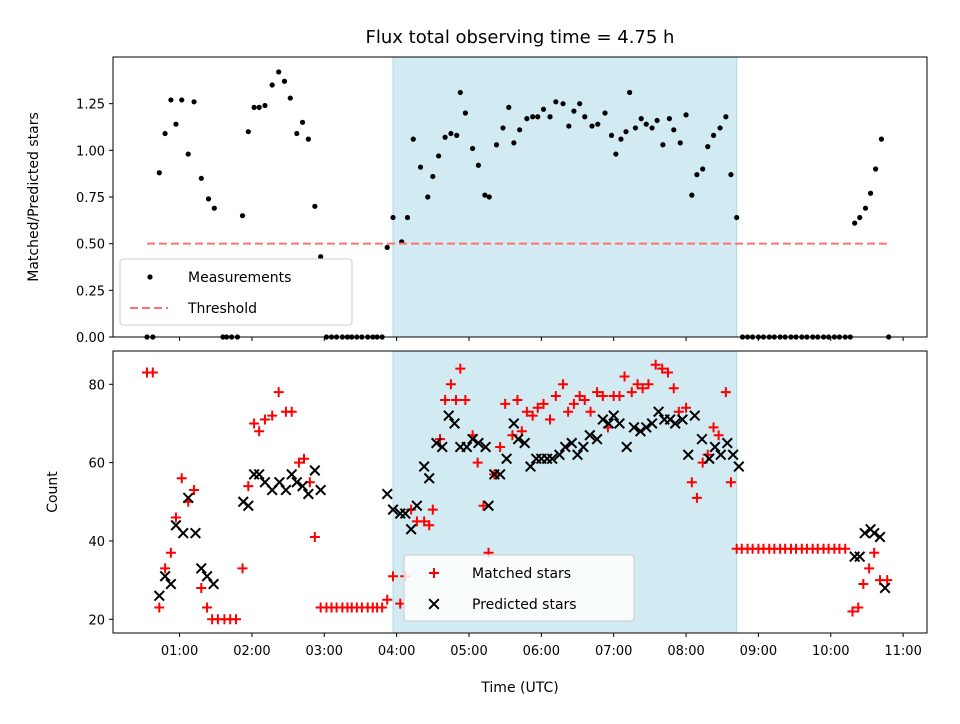 The height and width of the screenshot is (724, 960). I want to click on y-tick-label: 40, so click(96, 542).